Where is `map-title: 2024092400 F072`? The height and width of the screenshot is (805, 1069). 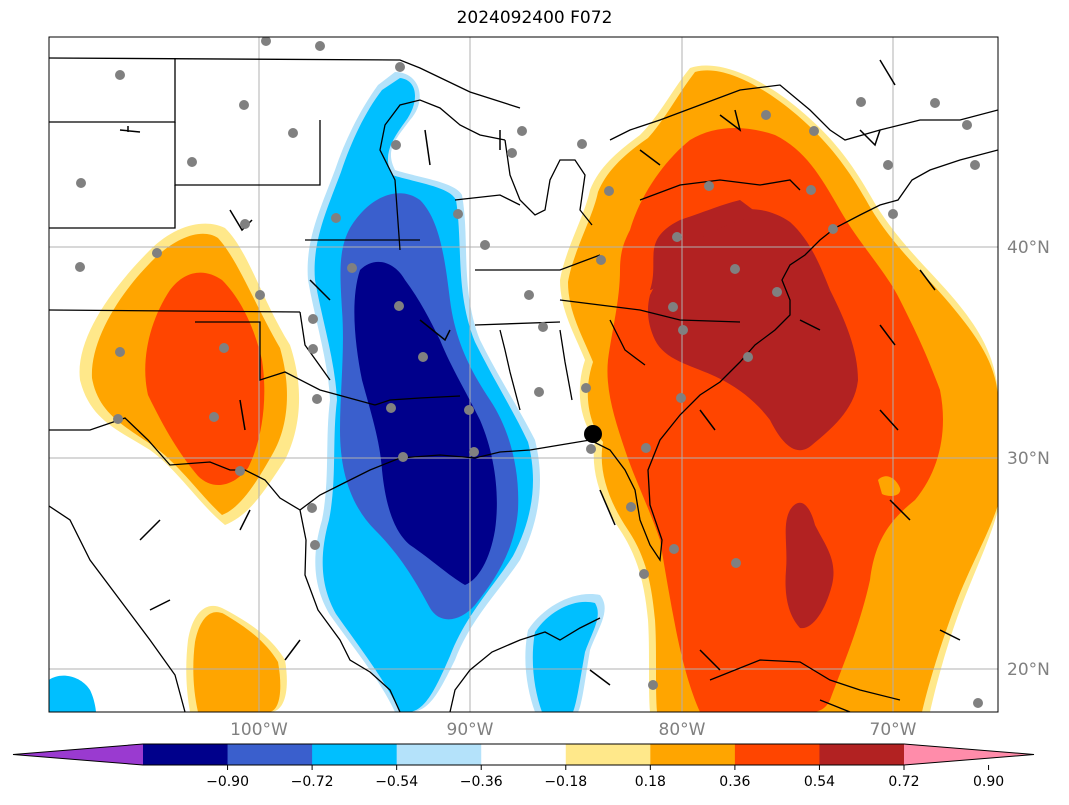
map-title: 2024092400 F072 is located at coordinates (534, 18).